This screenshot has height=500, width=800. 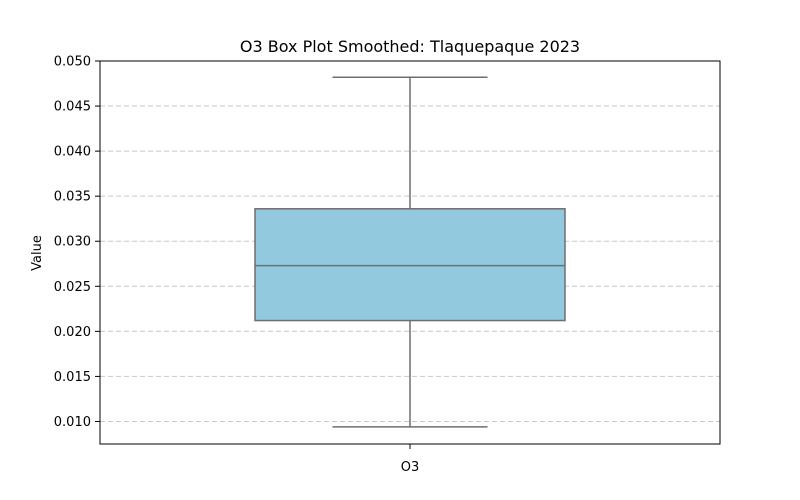 What do you see at coordinates (72, 287) in the screenshot?
I see `y-tick-label: 0.025` at bounding box center [72, 287].